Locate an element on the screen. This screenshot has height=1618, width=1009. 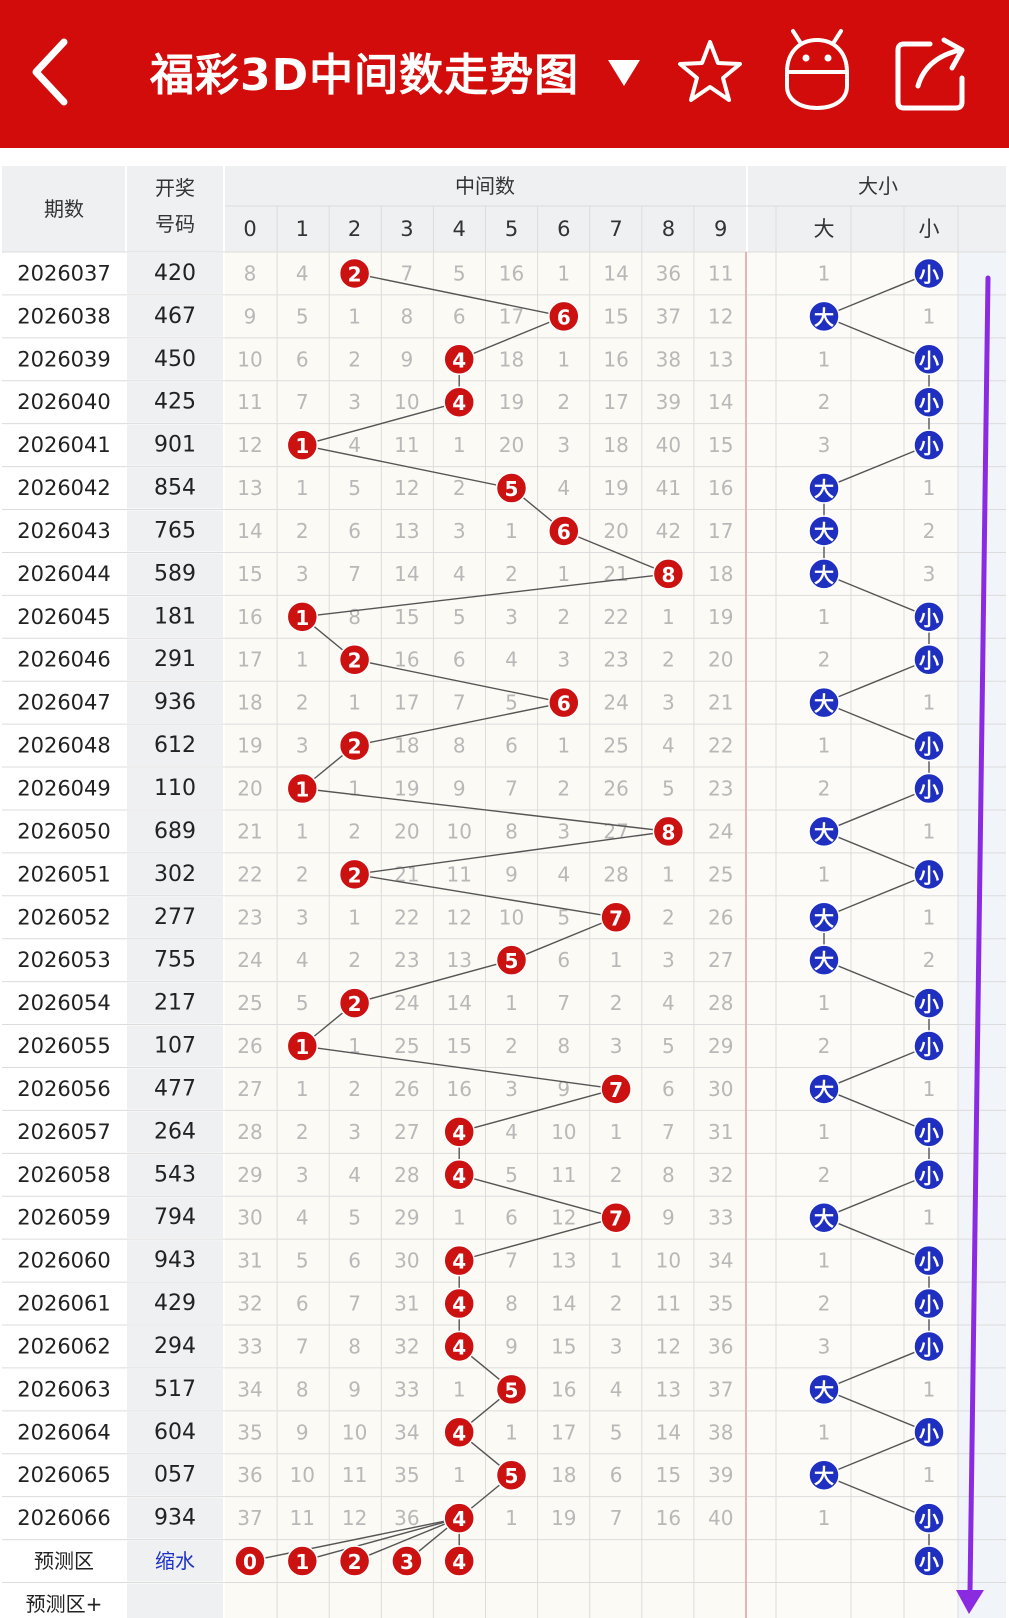
page-title: 福彩3D中间数走势图 is located at coordinates (365, 75).